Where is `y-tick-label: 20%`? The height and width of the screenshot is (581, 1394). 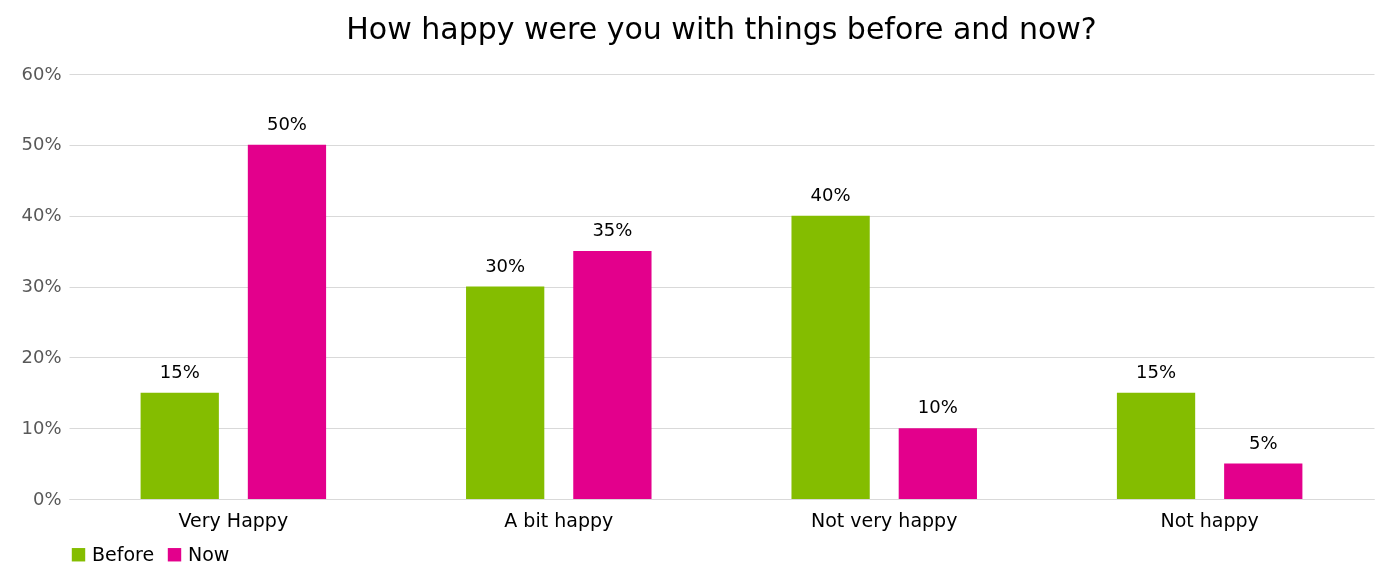 y-tick-label: 20% is located at coordinates (41, 356).